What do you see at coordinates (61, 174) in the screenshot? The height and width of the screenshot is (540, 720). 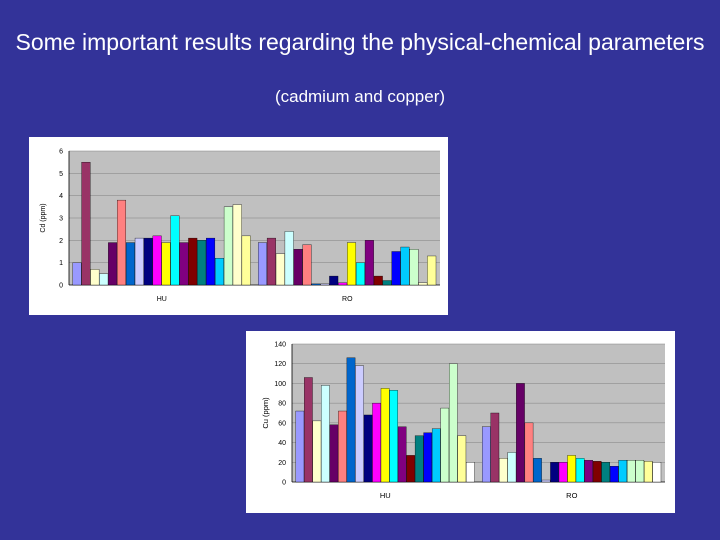 I see `cd-y-tick-label: 5` at bounding box center [61, 174].